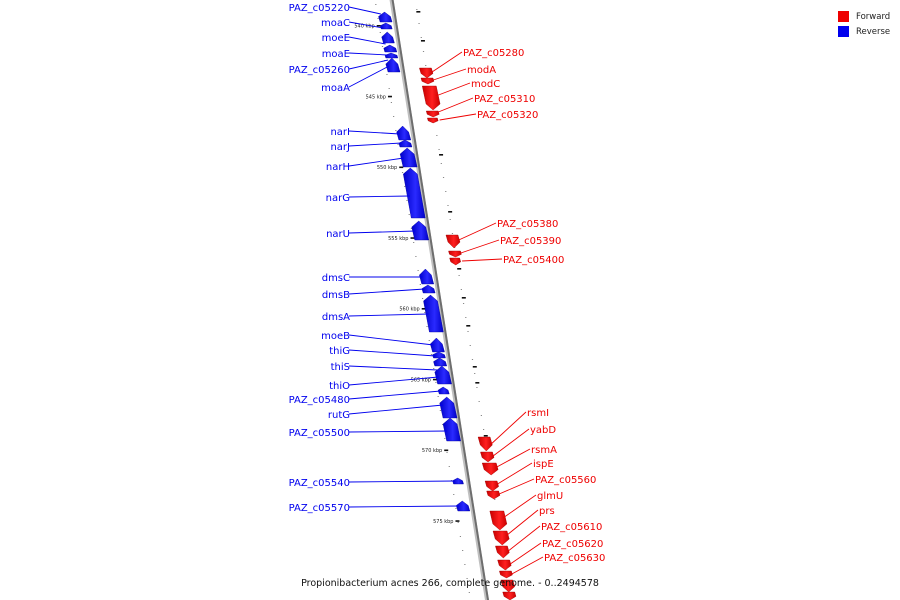 Image resolution: width=900 pixels, height=600 pixels. What do you see at coordinates (340, 132) in the screenshot?
I see `reverse-gene-label: narI` at bounding box center [340, 132].